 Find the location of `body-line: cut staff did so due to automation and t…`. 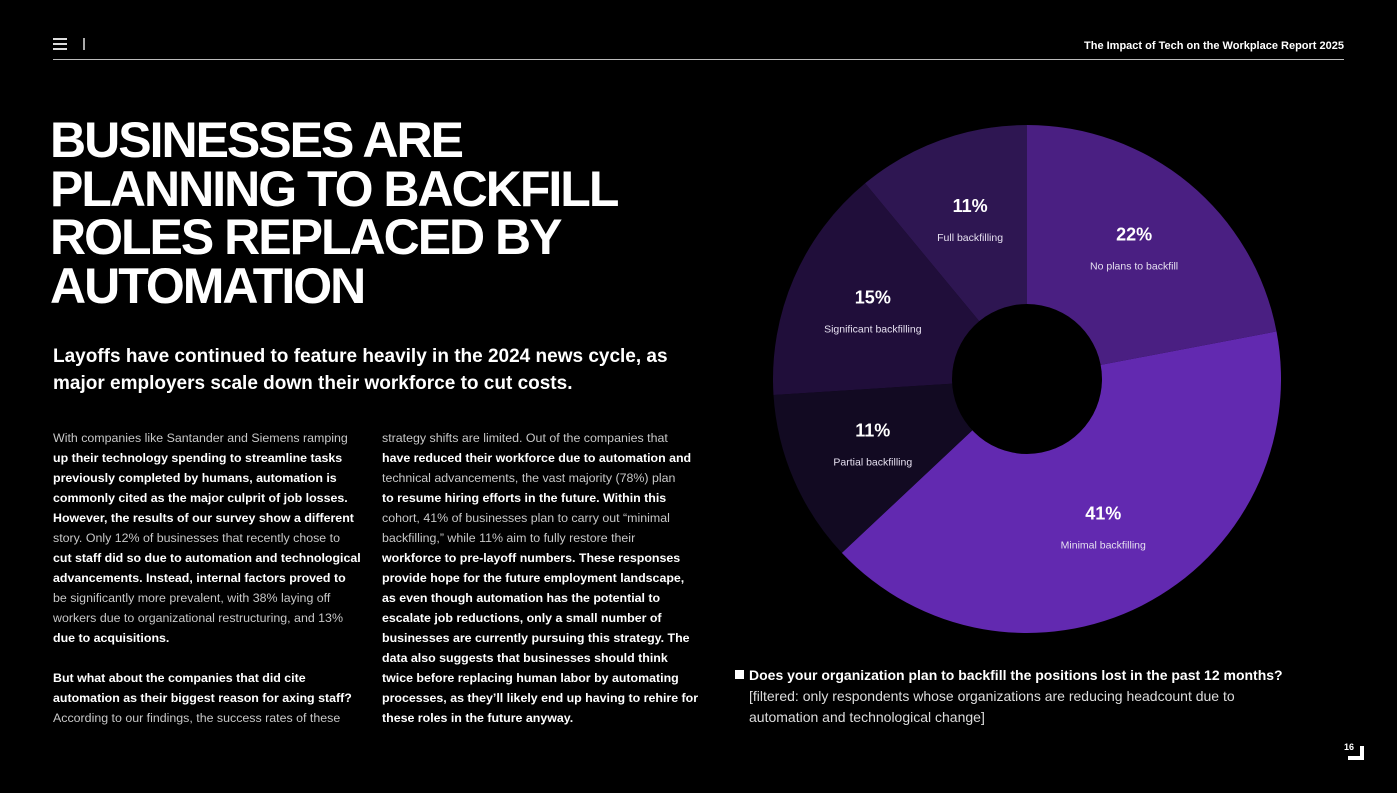

body-line: cut staff did so due to automation and t… is located at coordinates (207, 558).